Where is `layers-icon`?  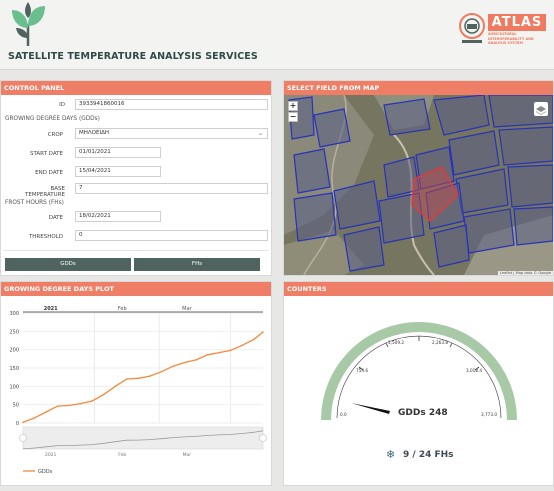
layers-icon is located at coordinates (541, 110).